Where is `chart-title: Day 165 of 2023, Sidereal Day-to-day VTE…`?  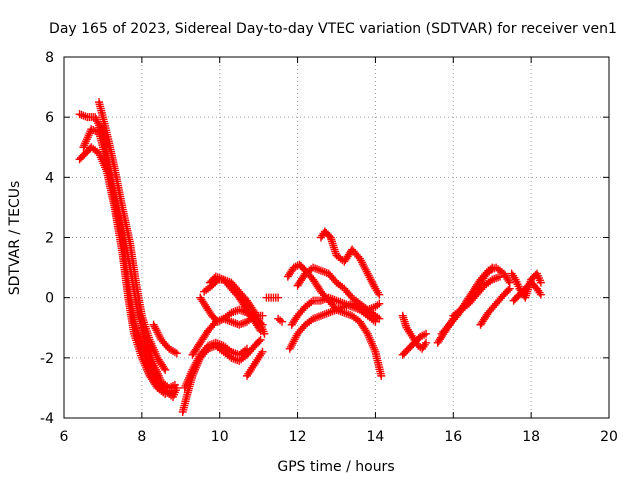 chart-title: Day 165 of 2023, Sidereal Day-to-day VTE… is located at coordinates (333, 29).